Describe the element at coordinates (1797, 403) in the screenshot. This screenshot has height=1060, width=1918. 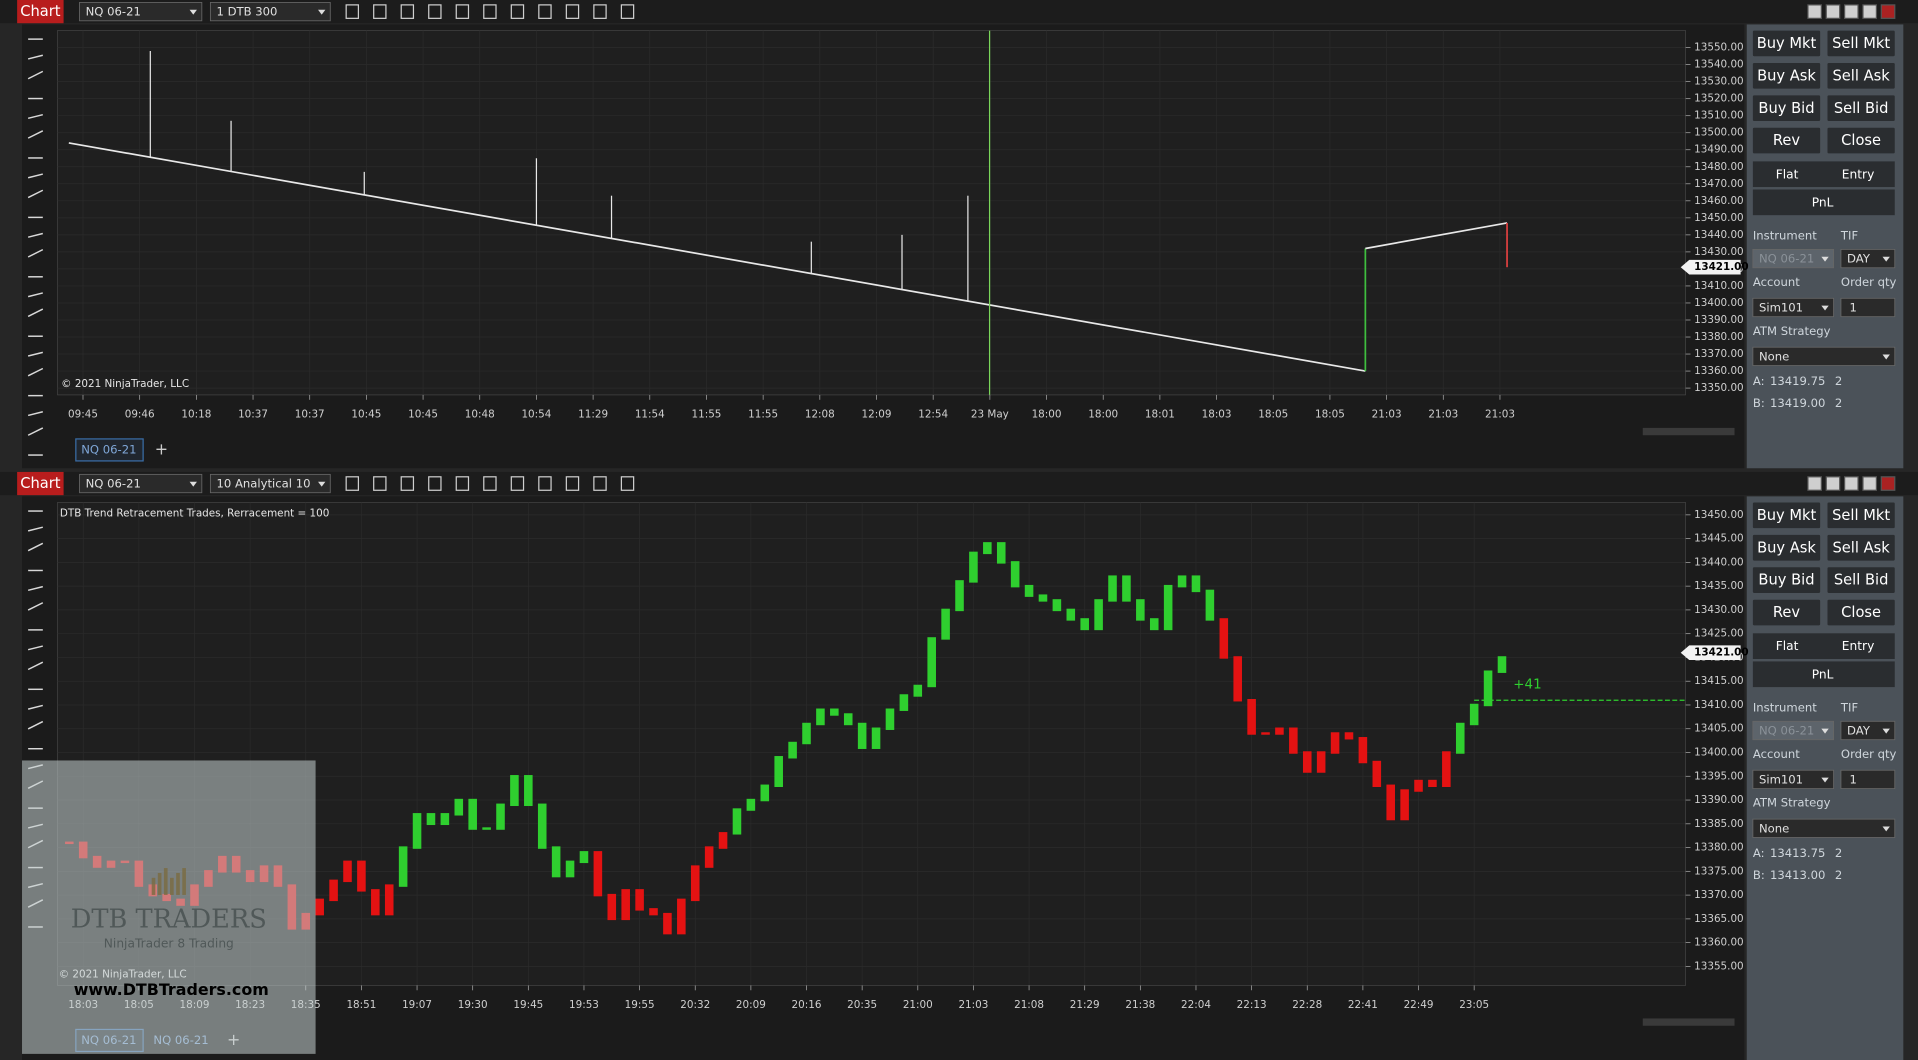
I see `bid-price: 13419.00` at that location.